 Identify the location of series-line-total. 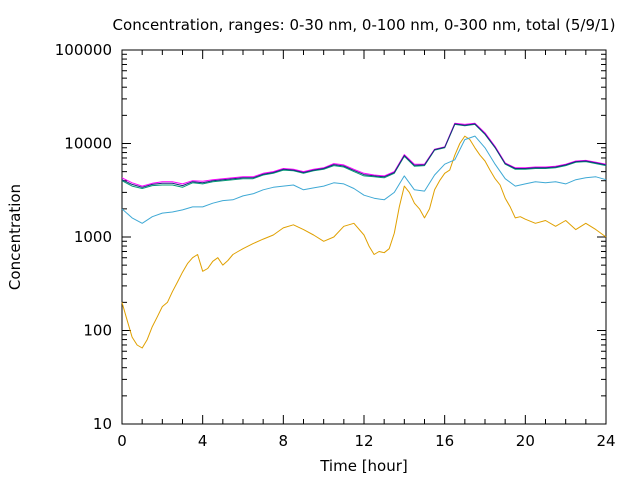
(364, 154).